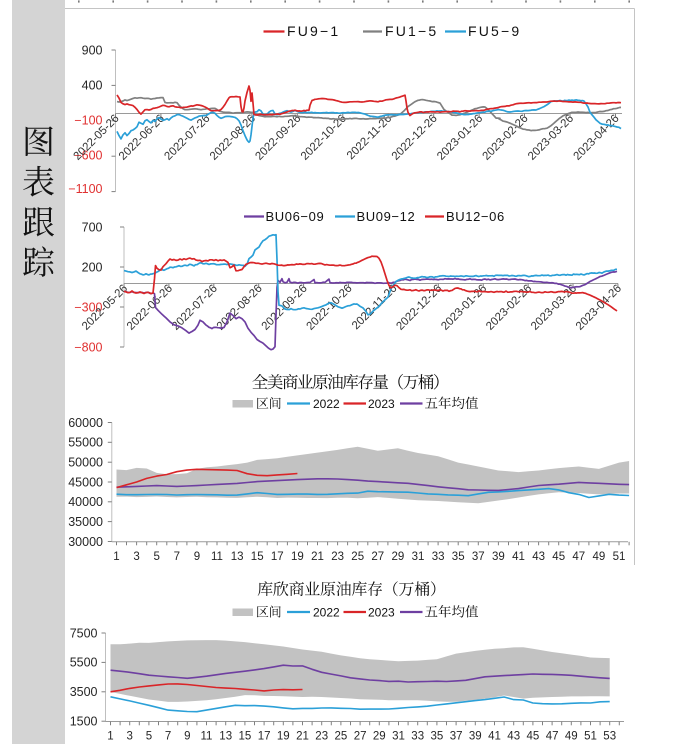 The height and width of the screenshot is (744, 677). Describe the element at coordinates (411, 31) in the screenshot. I see `svg-text: FU1−5` at that location.